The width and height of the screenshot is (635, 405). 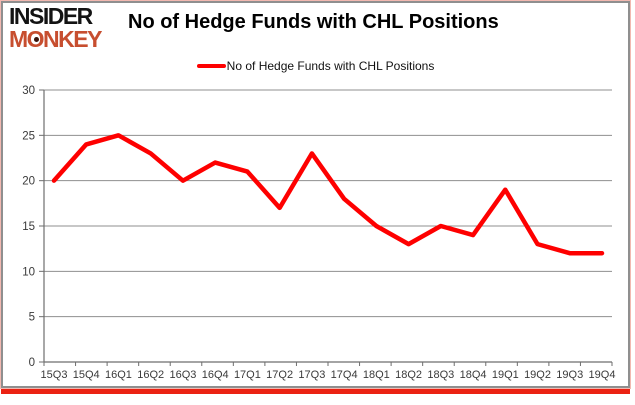 I want to click on legend: No of Hedge Funds with CHL Positions, so click(x=315, y=66).